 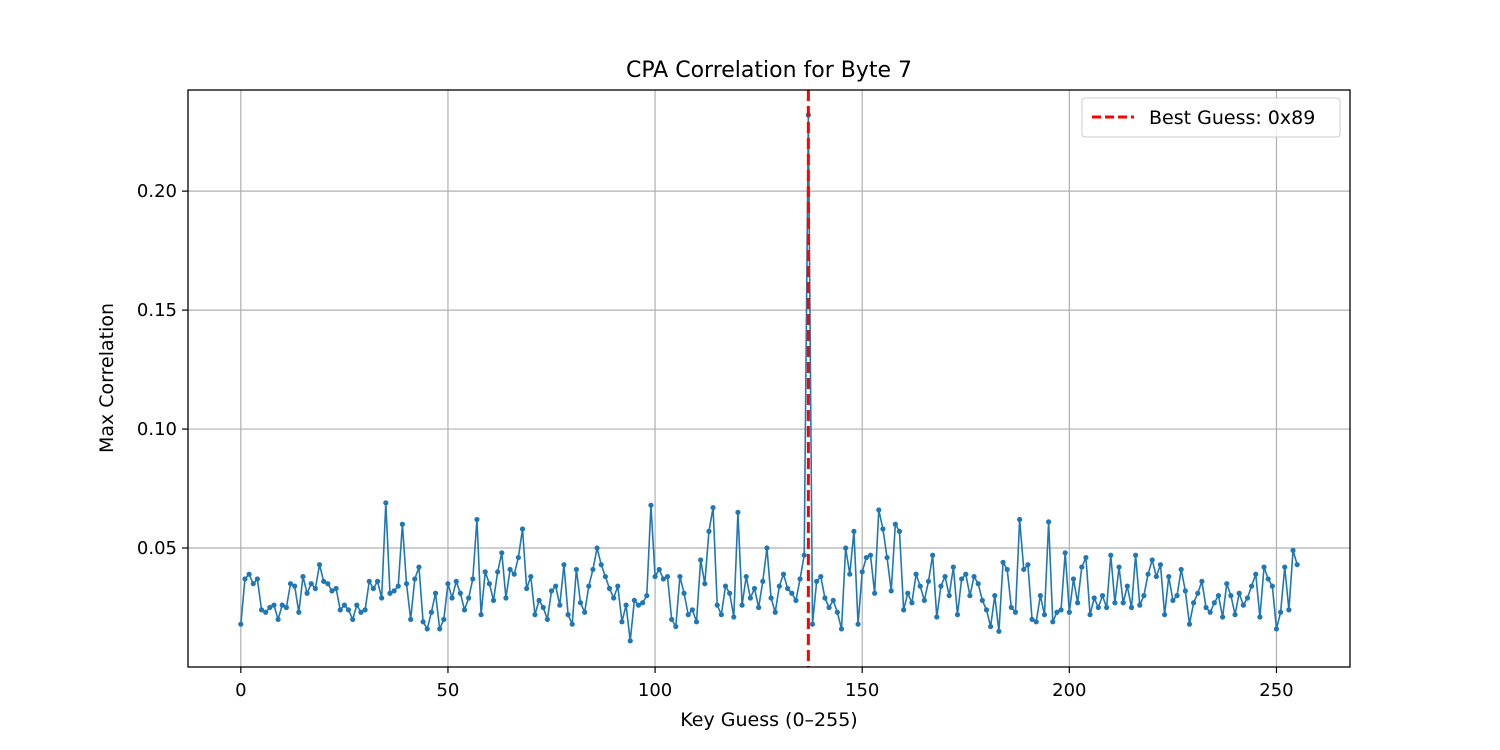 What do you see at coordinates (862, 690) in the screenshot?
I see `x-tick-label: 150` at bounding box center [862, 690].